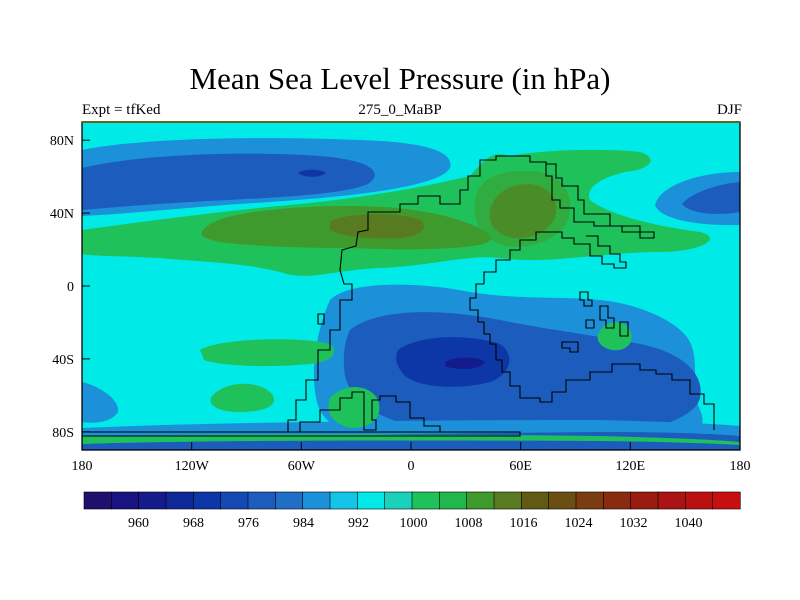  Describe the element at coordinates (63, 433) in the screenshot. I see `y-tick-label: 80S` at that location.